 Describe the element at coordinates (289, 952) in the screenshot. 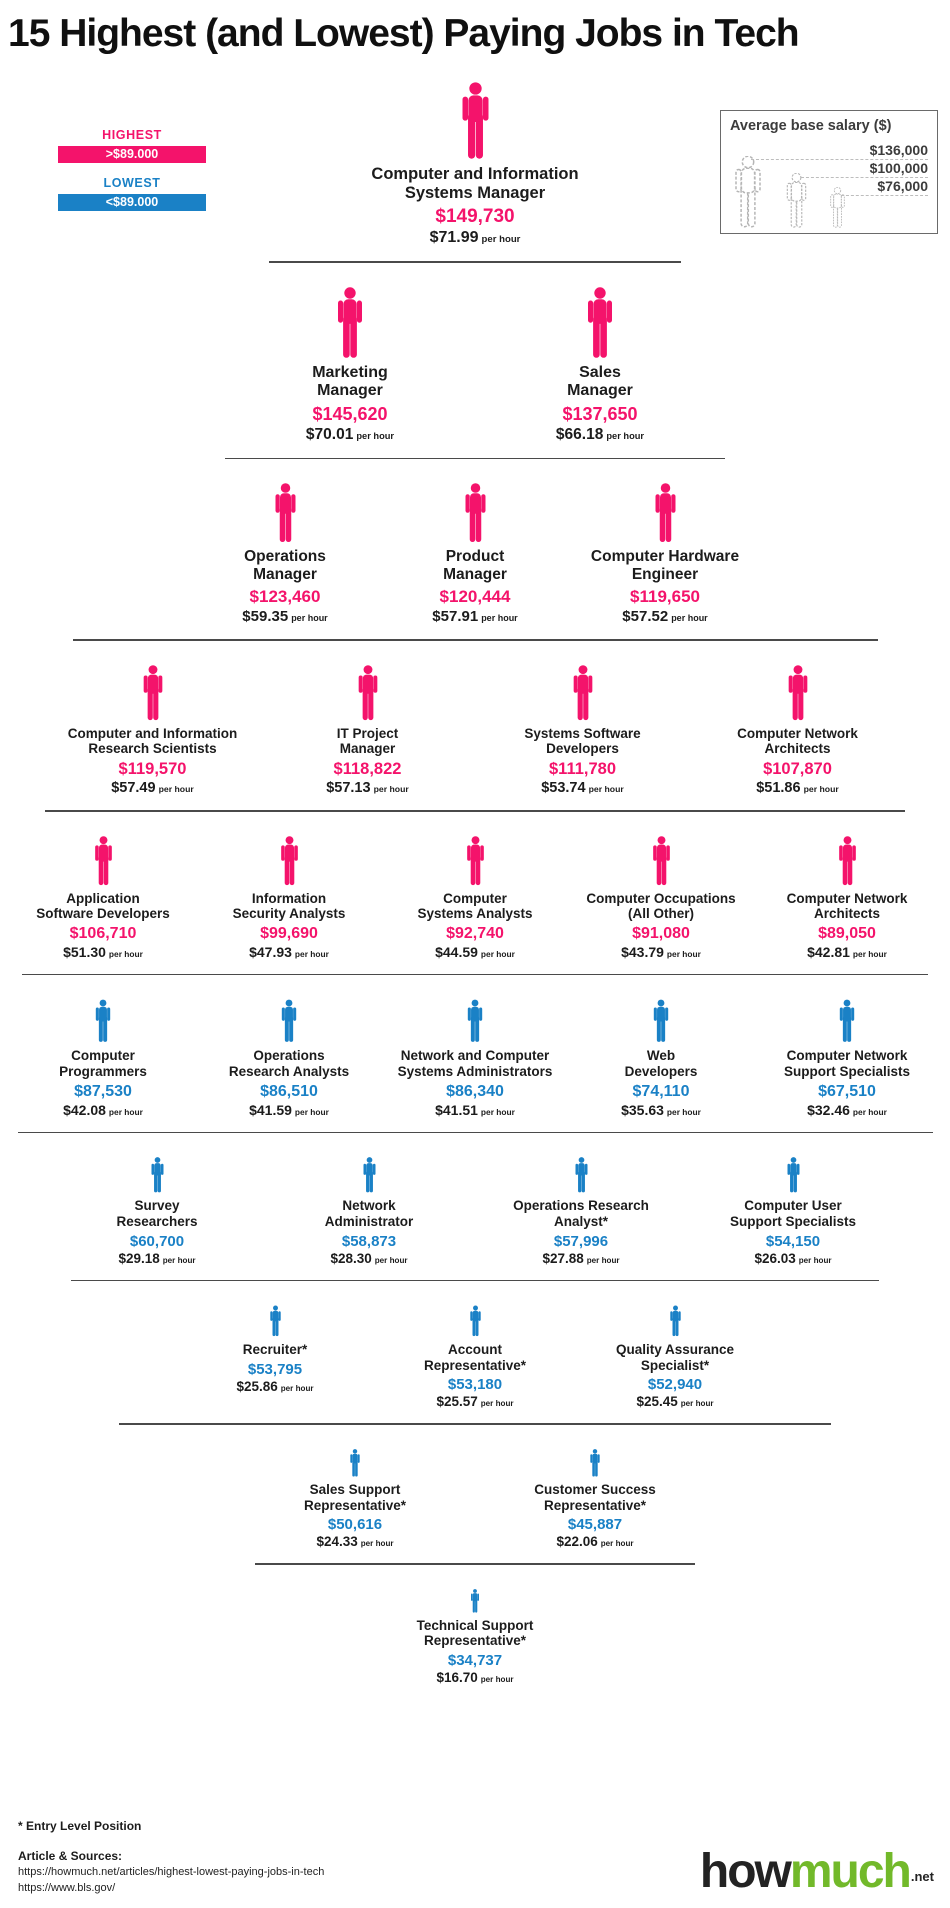

I see `hourly-rate: $47.93 per hour` at that location.